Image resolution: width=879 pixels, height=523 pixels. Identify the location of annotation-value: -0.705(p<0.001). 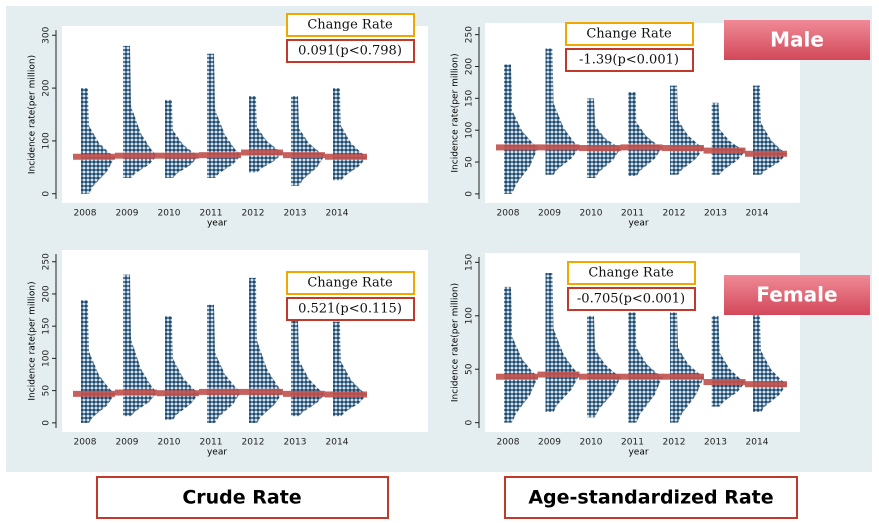
(631, 299).